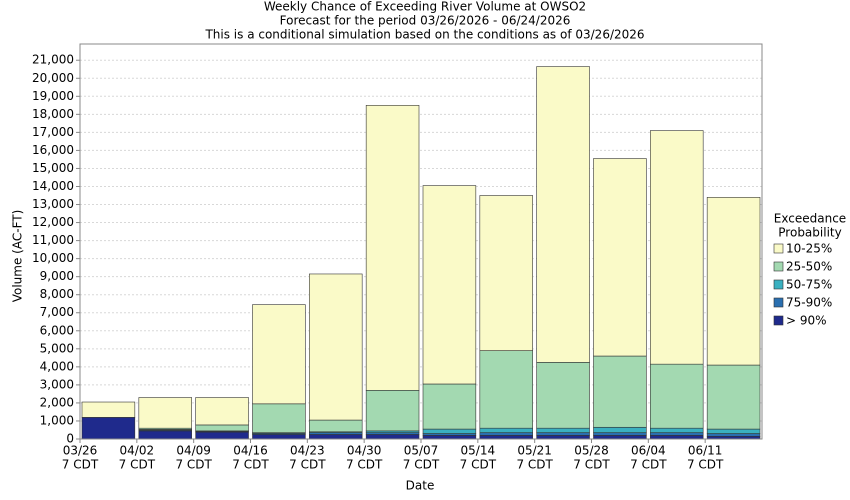  Describe the element at coordinates (534, 451) in the screenshot. I see `x-tick-label: 05/21` at that location.